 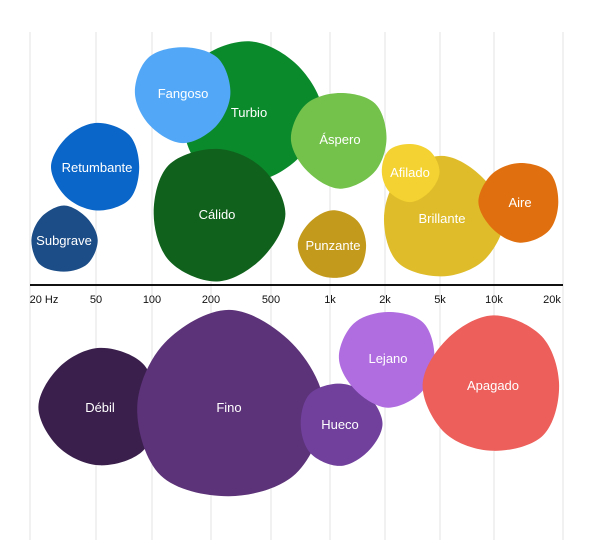 What do you see at coordinates (385, 300) in the screenshot?
I see `tick-label: 2k` at bounding box center [385, 300].